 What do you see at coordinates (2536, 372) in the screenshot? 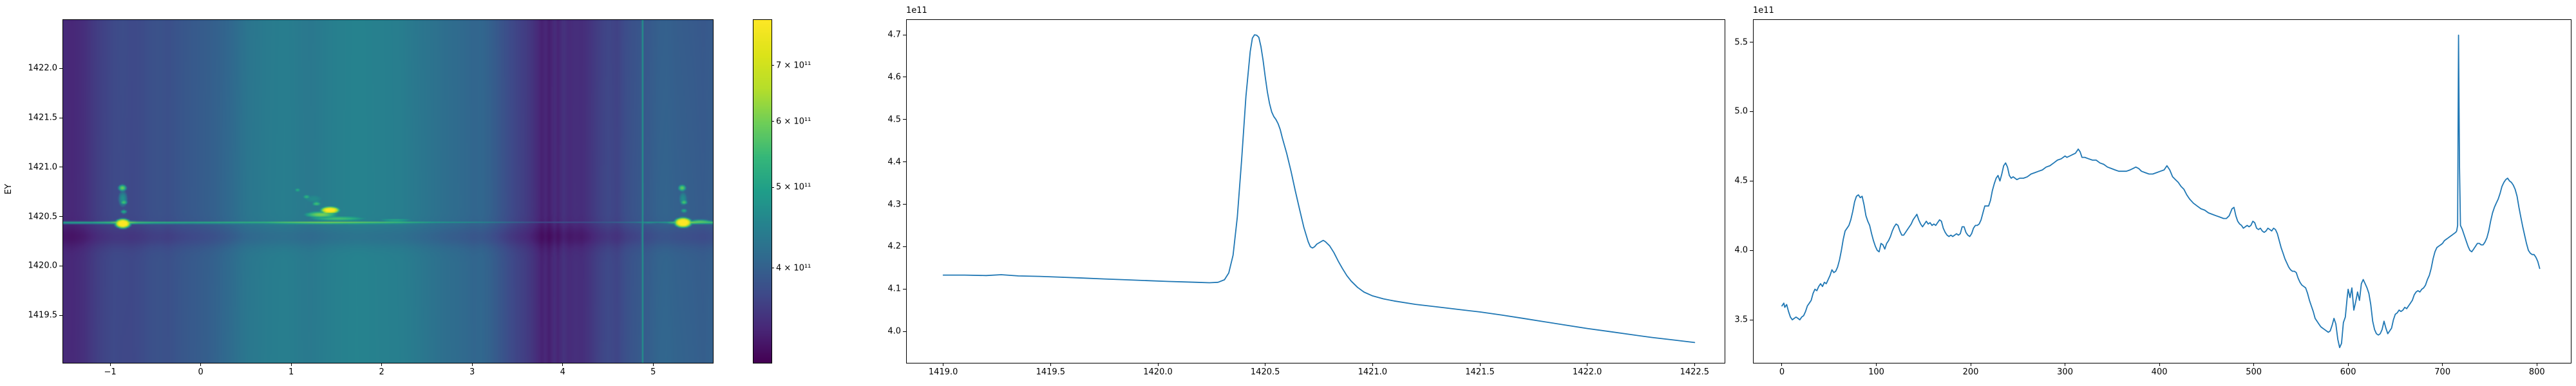
I see `x-tick-label: 800` at bounding box center [2536, 372].